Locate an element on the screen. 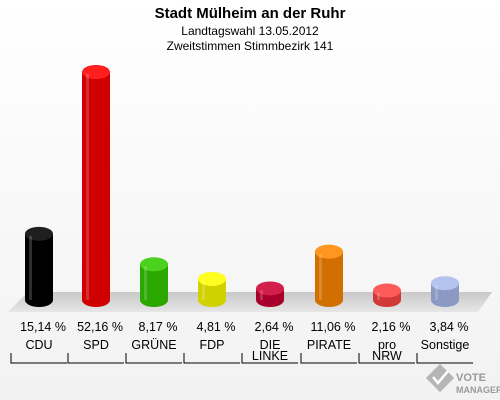  value-label-pirate: 11,06 % is located at coordinates (333, 327).